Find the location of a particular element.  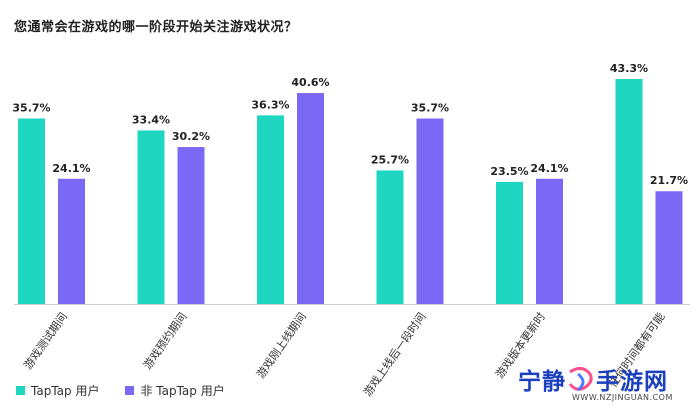

watermark-url: WWW.NZJINGUAN.COM is located at coordinates (622, 397).